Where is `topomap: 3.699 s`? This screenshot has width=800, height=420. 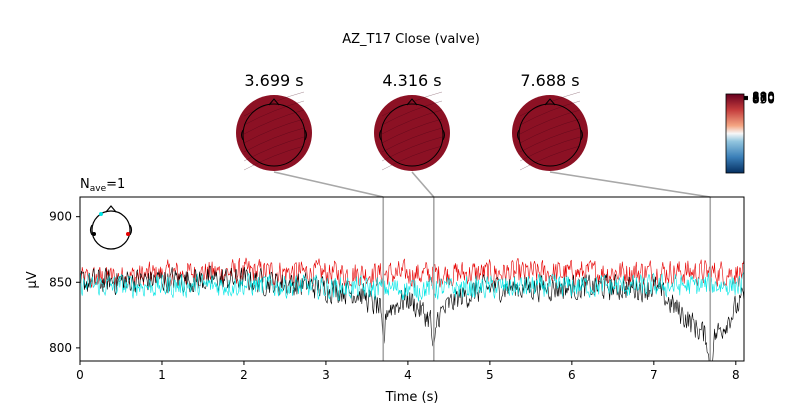
topomap: 3.699 s is located at coordinates (274, 121).